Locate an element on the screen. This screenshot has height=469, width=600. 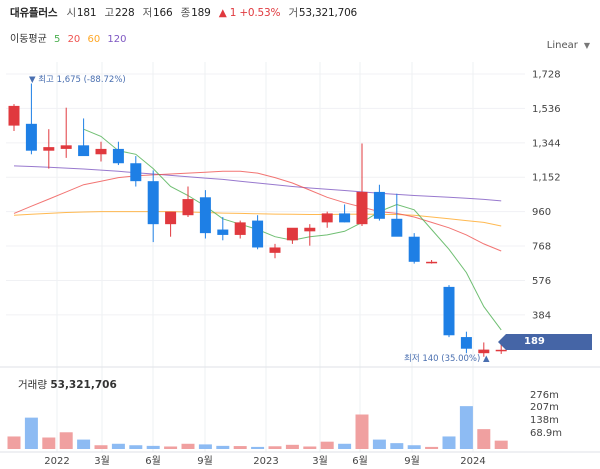
chevron-down-icon: ▼ is located at coordinates (586, 45).